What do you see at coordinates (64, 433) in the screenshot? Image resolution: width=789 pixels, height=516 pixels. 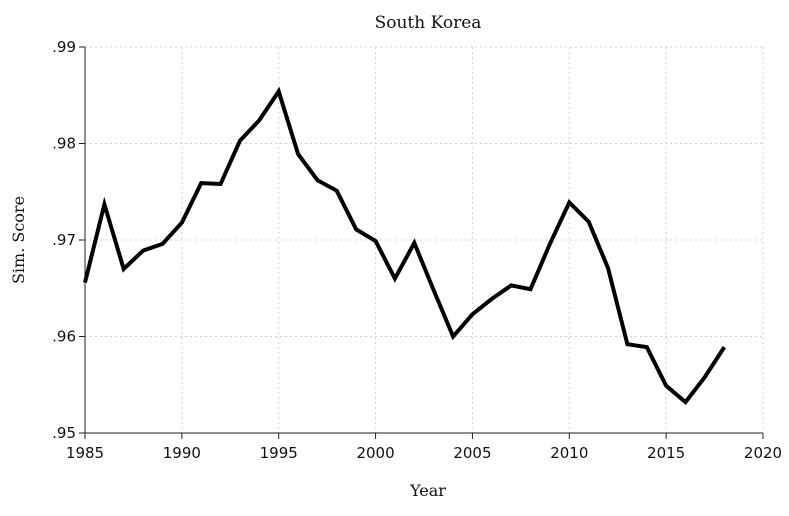 I see `y-tick-label: .95` at bounding box center [64, 433].